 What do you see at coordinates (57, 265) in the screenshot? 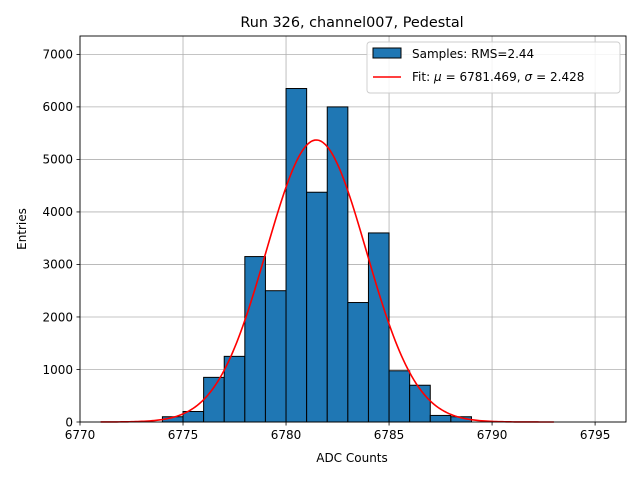
I see `y-tick-label: 3000` at bounding box center [57, 265].